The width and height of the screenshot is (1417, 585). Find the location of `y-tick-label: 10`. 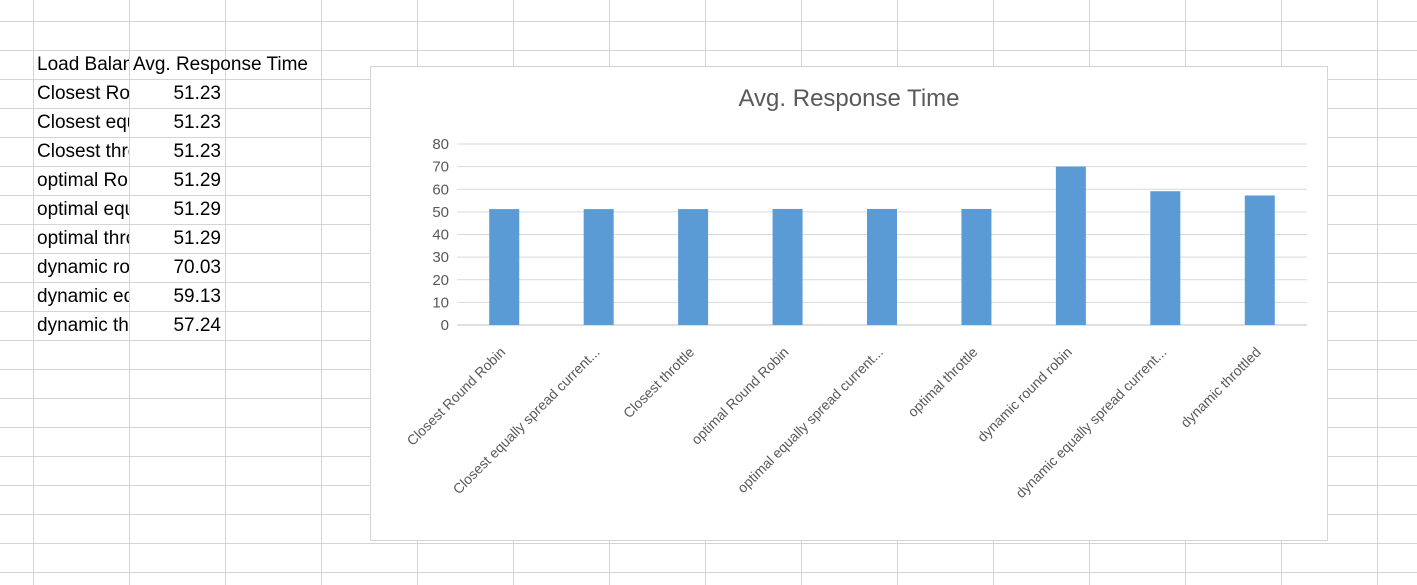

y-tick-label: 10 is located at coordinates (440, 302).